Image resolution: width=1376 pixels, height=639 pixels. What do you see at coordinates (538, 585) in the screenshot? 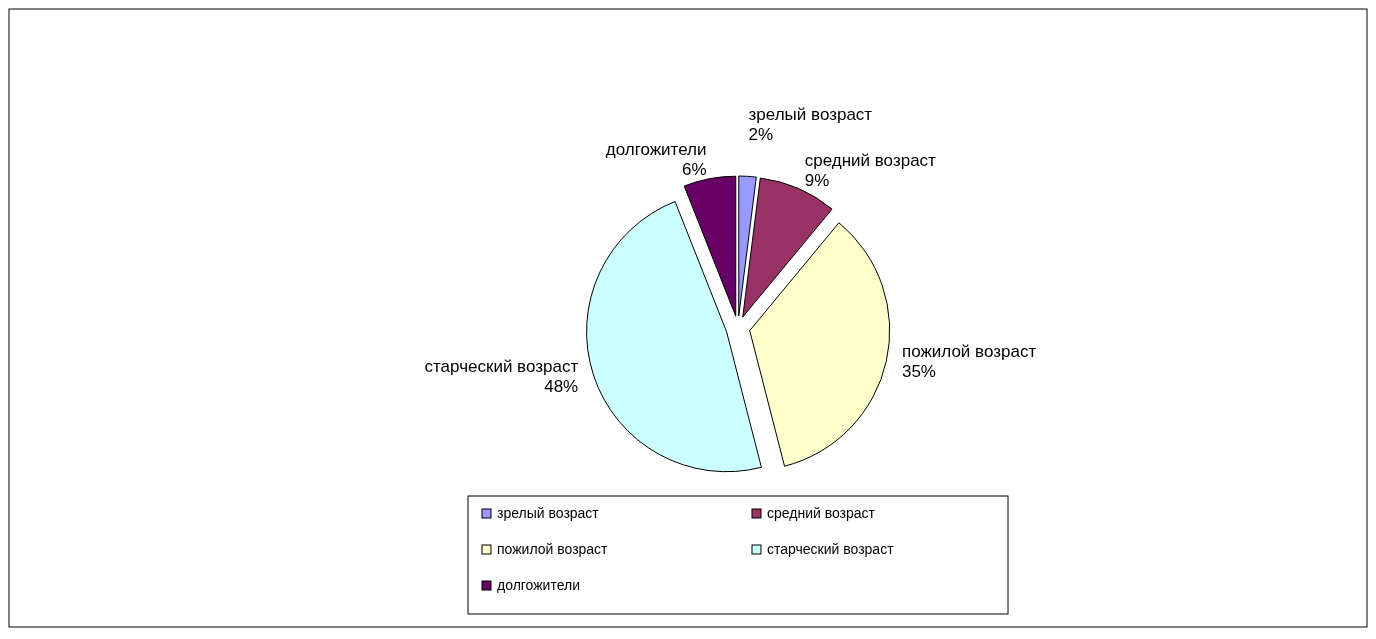
I see `legend-label: долгожители` at bounding box center [538, 585].